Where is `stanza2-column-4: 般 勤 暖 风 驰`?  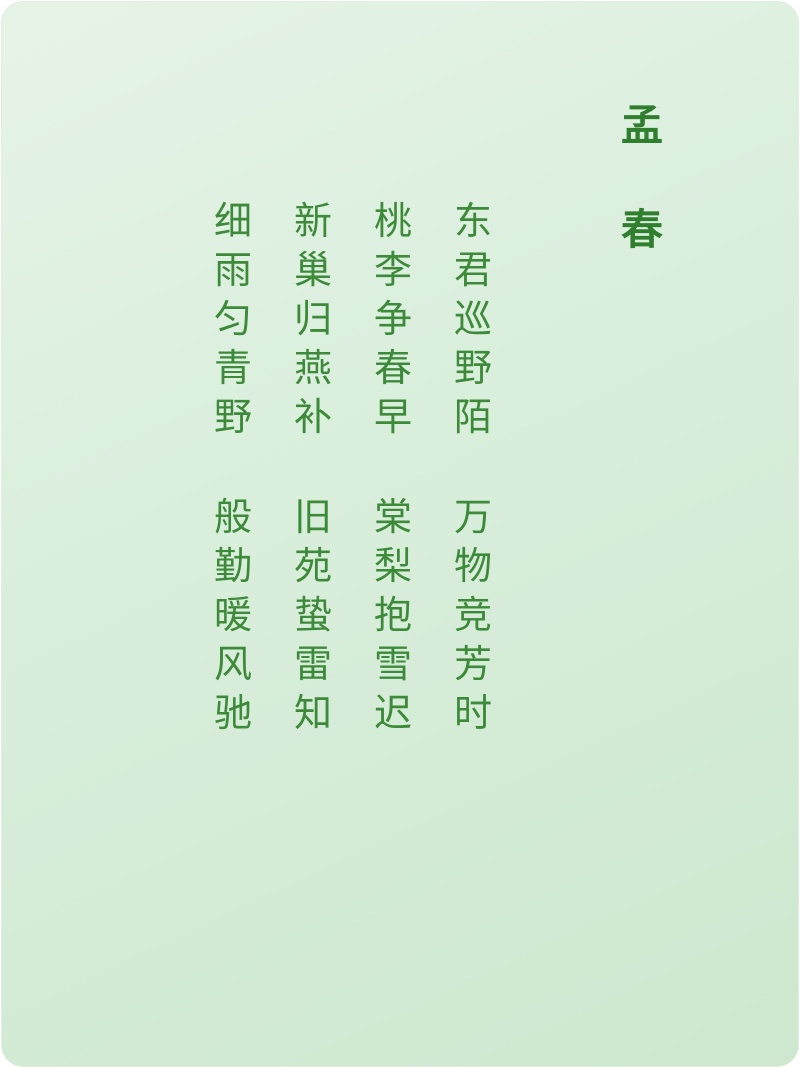 stanza2-column-4: 般 勤 暖 风 驰 is located at coordinates (233, 615).